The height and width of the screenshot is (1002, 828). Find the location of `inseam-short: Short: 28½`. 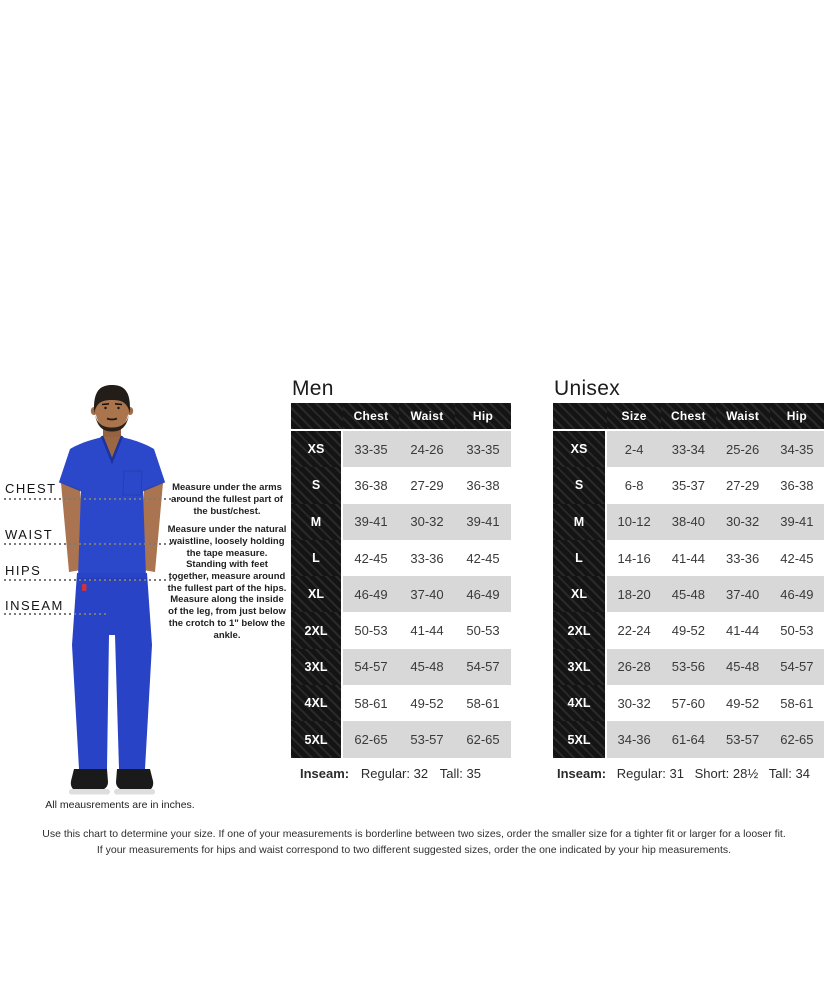

inseam-short: Short: 28½ is located at coordinates (726, 773).